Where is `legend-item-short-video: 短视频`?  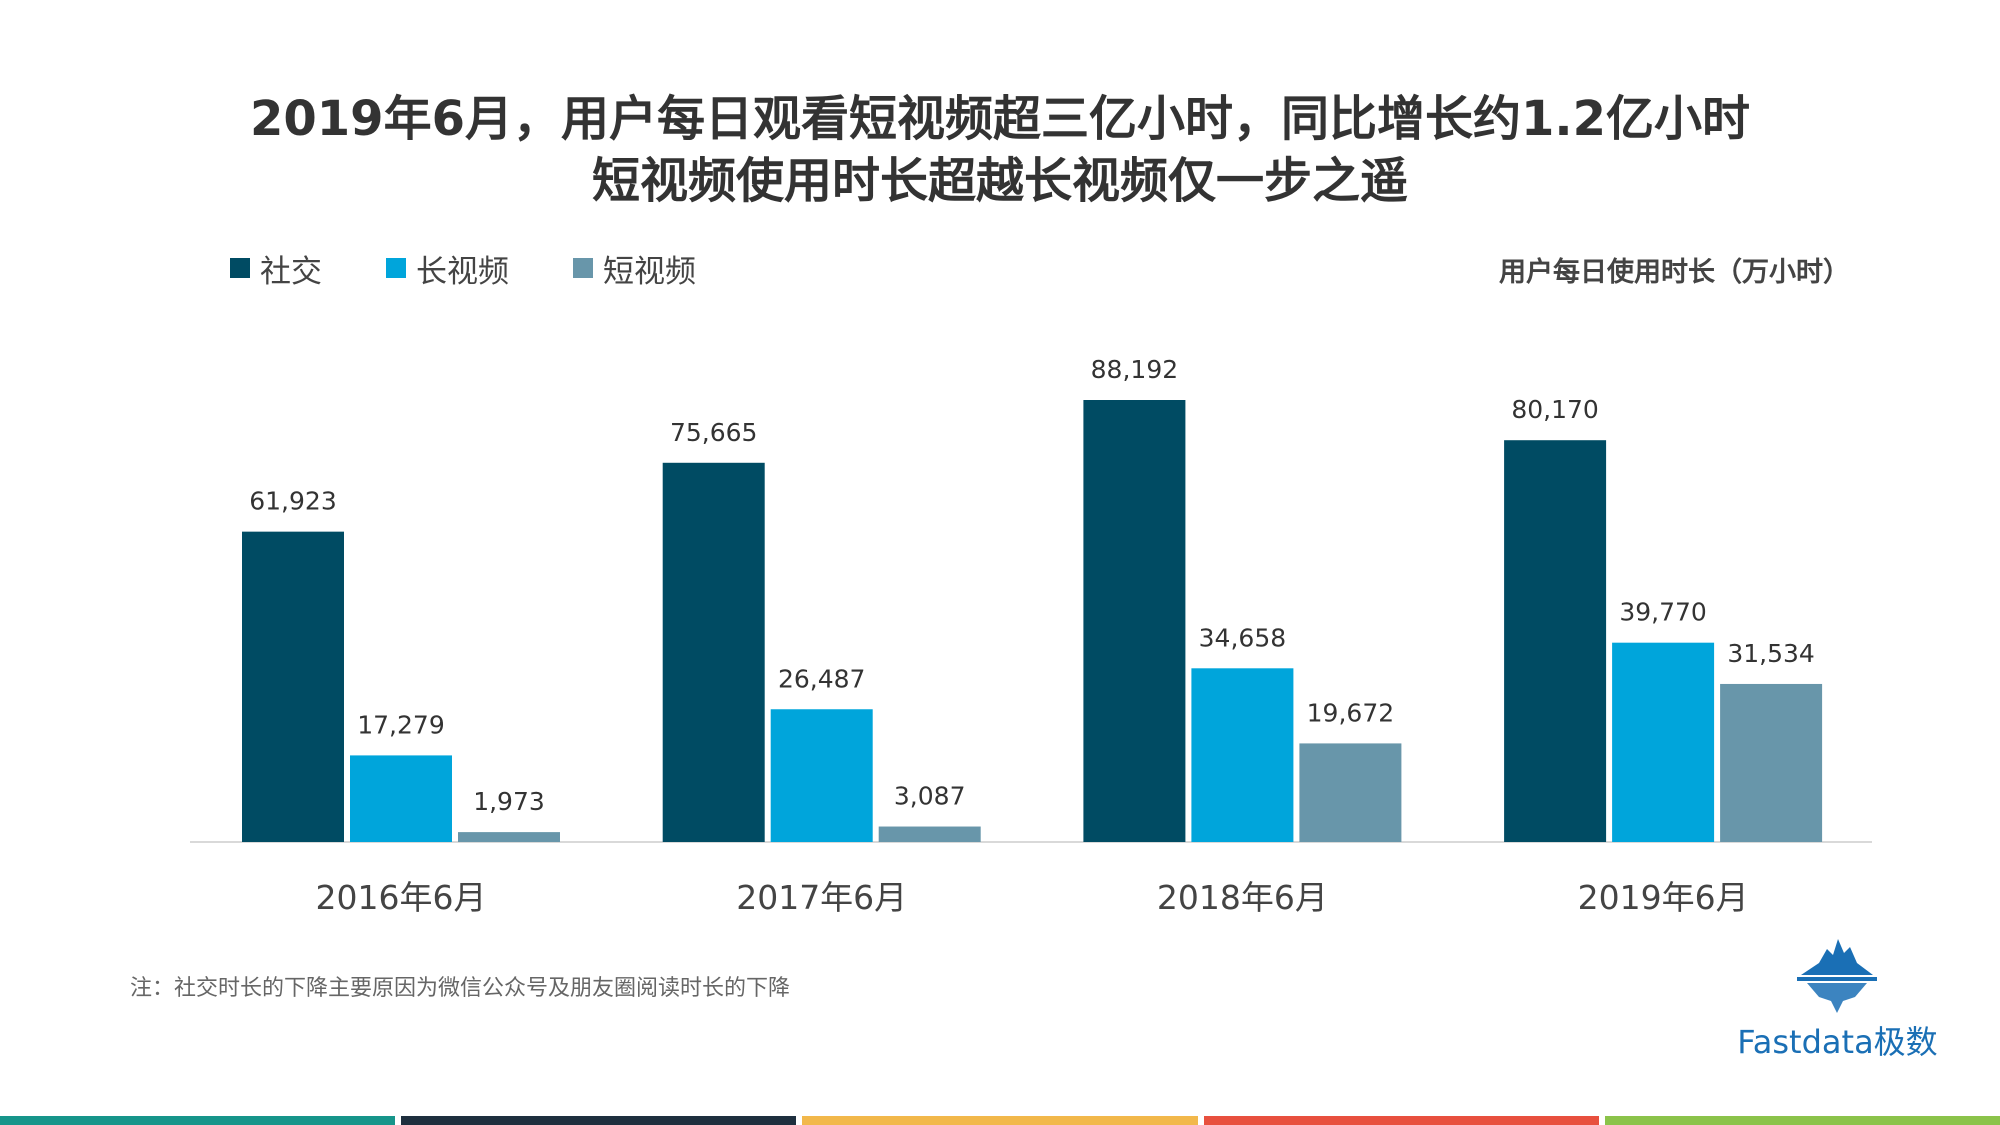
legend-item-short-video: 短视频 is located at coordinates (634, 268).